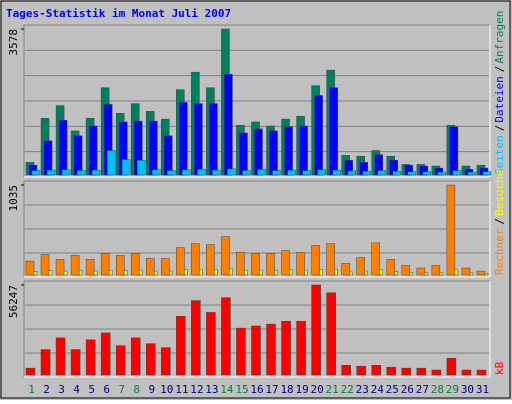 Image resolution: width=512 pixels, height=404 pixels. Describe the element at coordinates (46, 389) in the screenshot. I see `x-tick-label: 2` at that location.